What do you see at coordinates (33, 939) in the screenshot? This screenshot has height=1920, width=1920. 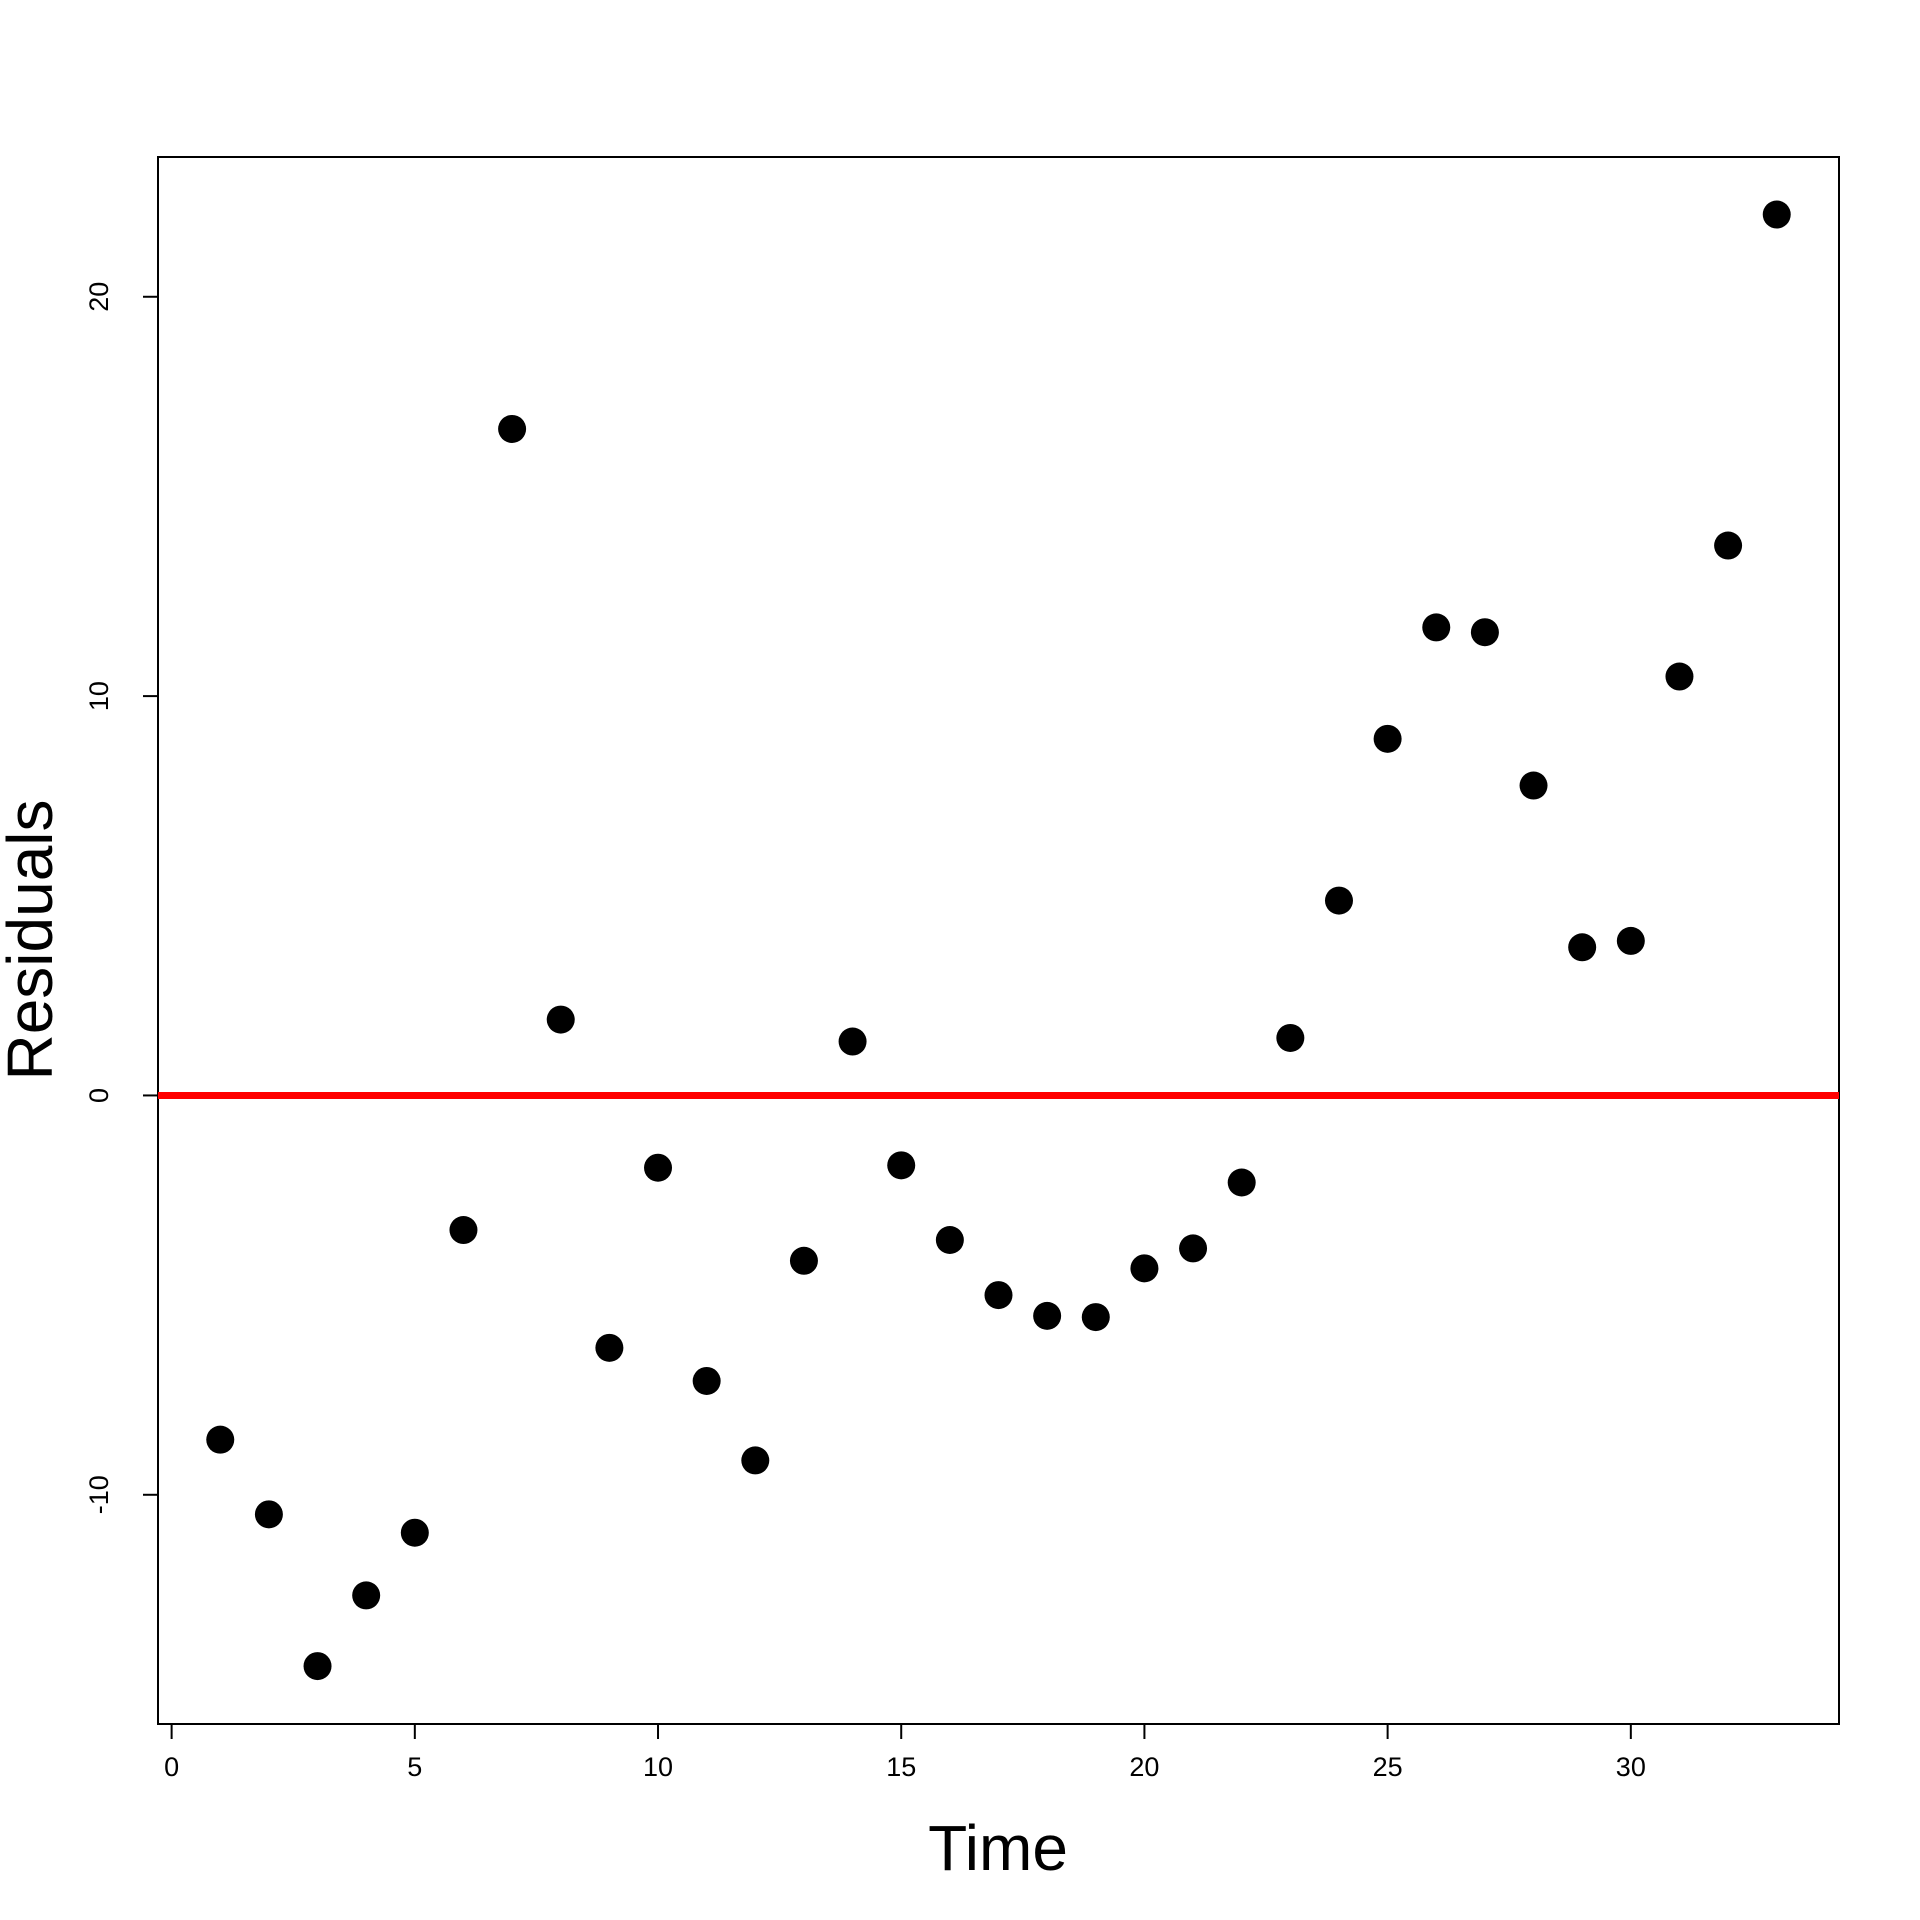 I see `y-axis-title: Residuals` at bounding box center [33, 939].